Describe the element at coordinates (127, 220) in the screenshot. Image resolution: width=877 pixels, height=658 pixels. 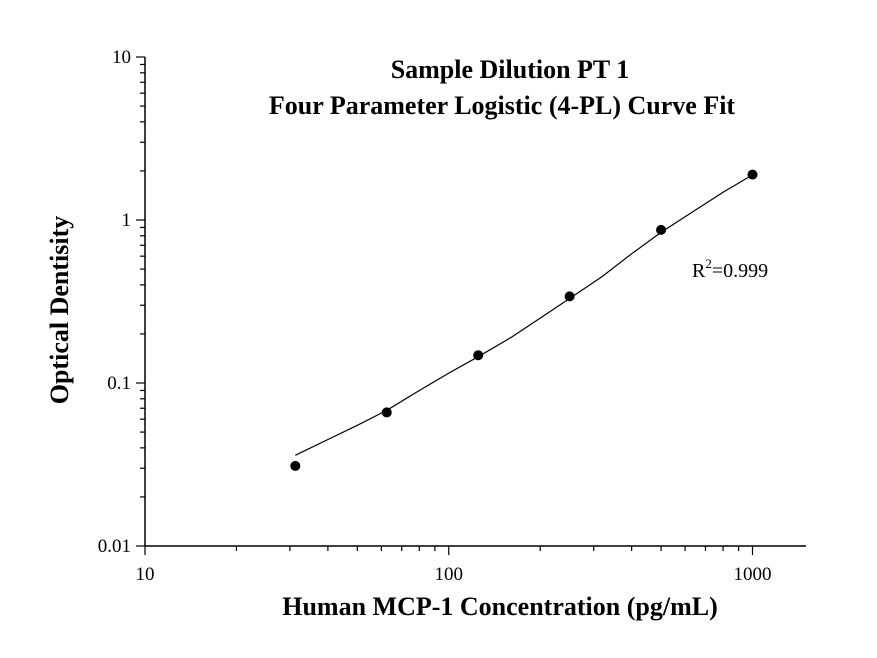
I see `y-tick-label: 1` at that location.